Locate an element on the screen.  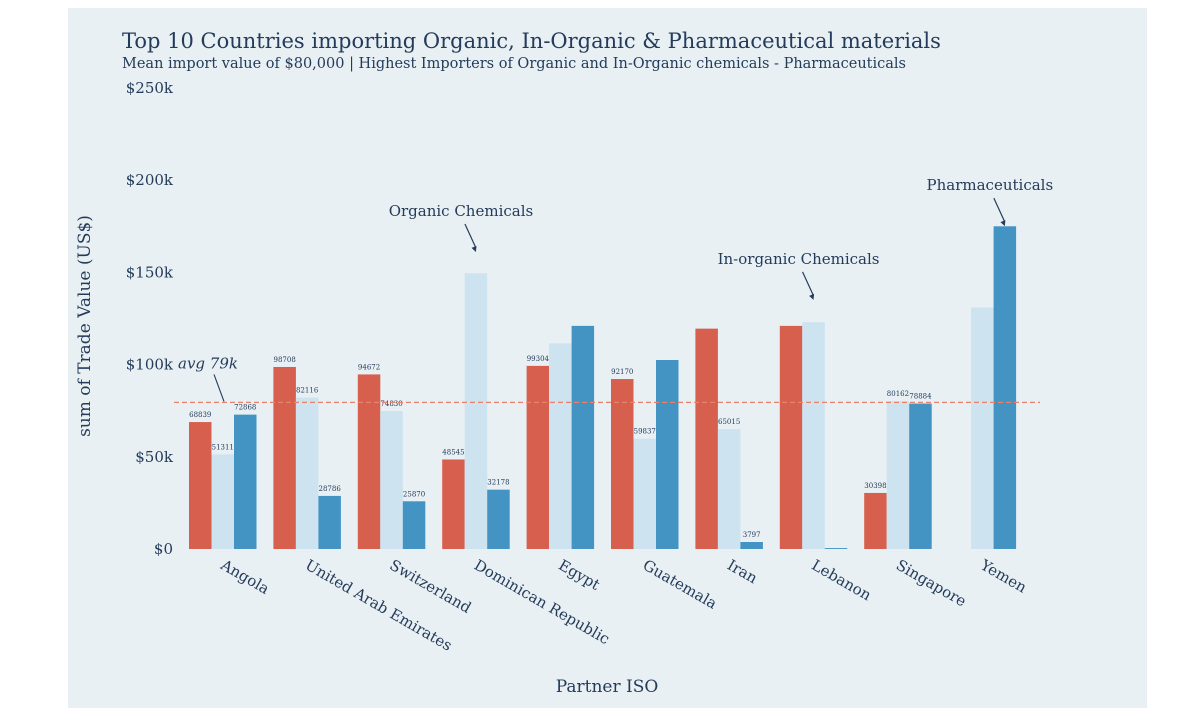
x-tick-label: United Arab Emirates is located at coordinates (378, 605).